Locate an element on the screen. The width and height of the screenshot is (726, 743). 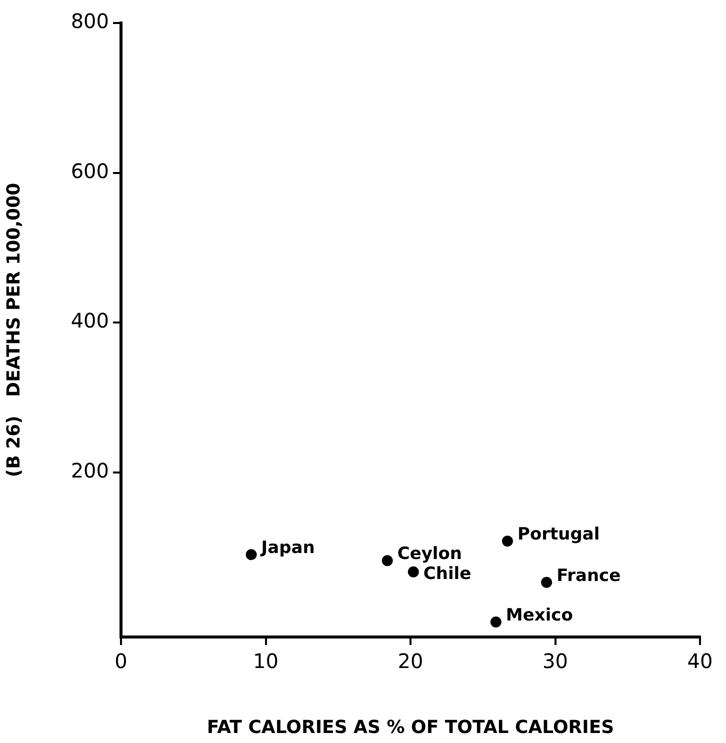
annotation: Ceylon is located at coordinates (429, 554).